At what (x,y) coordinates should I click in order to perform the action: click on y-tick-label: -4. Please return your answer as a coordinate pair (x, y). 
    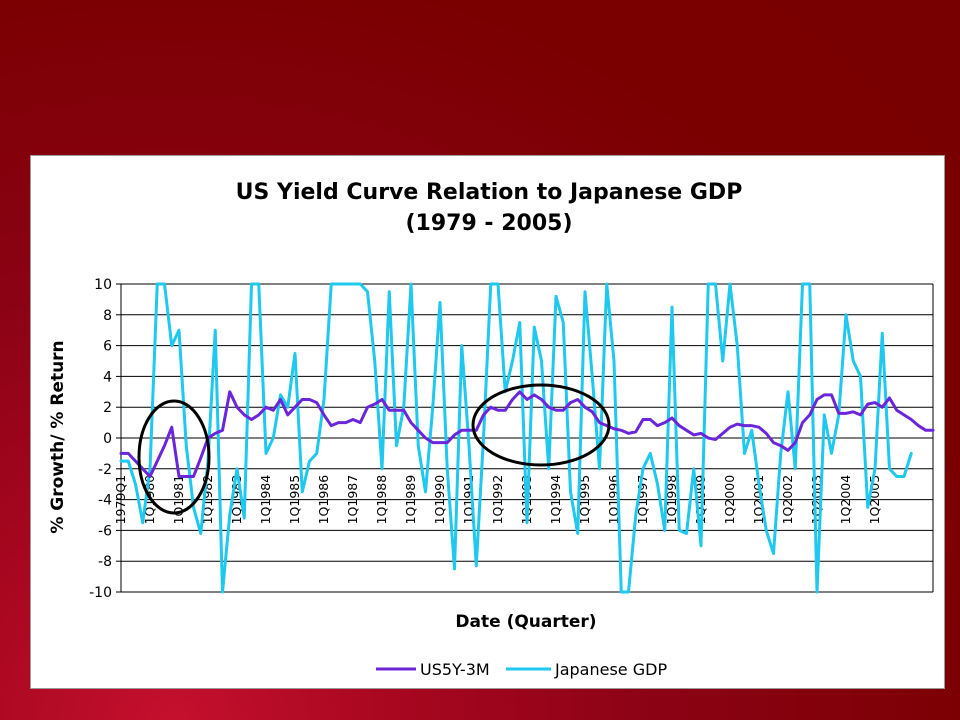
    Looking at the image, I should click on (105, 501).